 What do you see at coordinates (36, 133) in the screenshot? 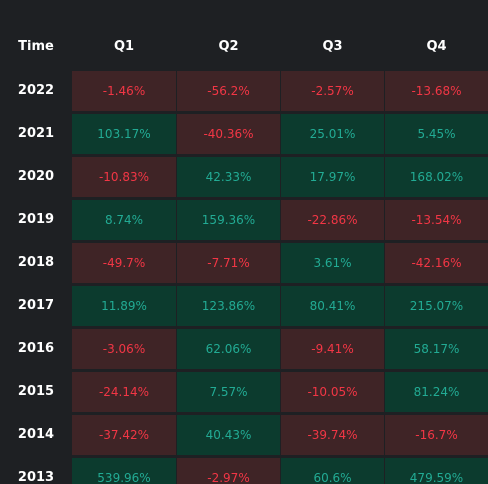
I see `row-year: 2021` at bounding box center [36, 133].